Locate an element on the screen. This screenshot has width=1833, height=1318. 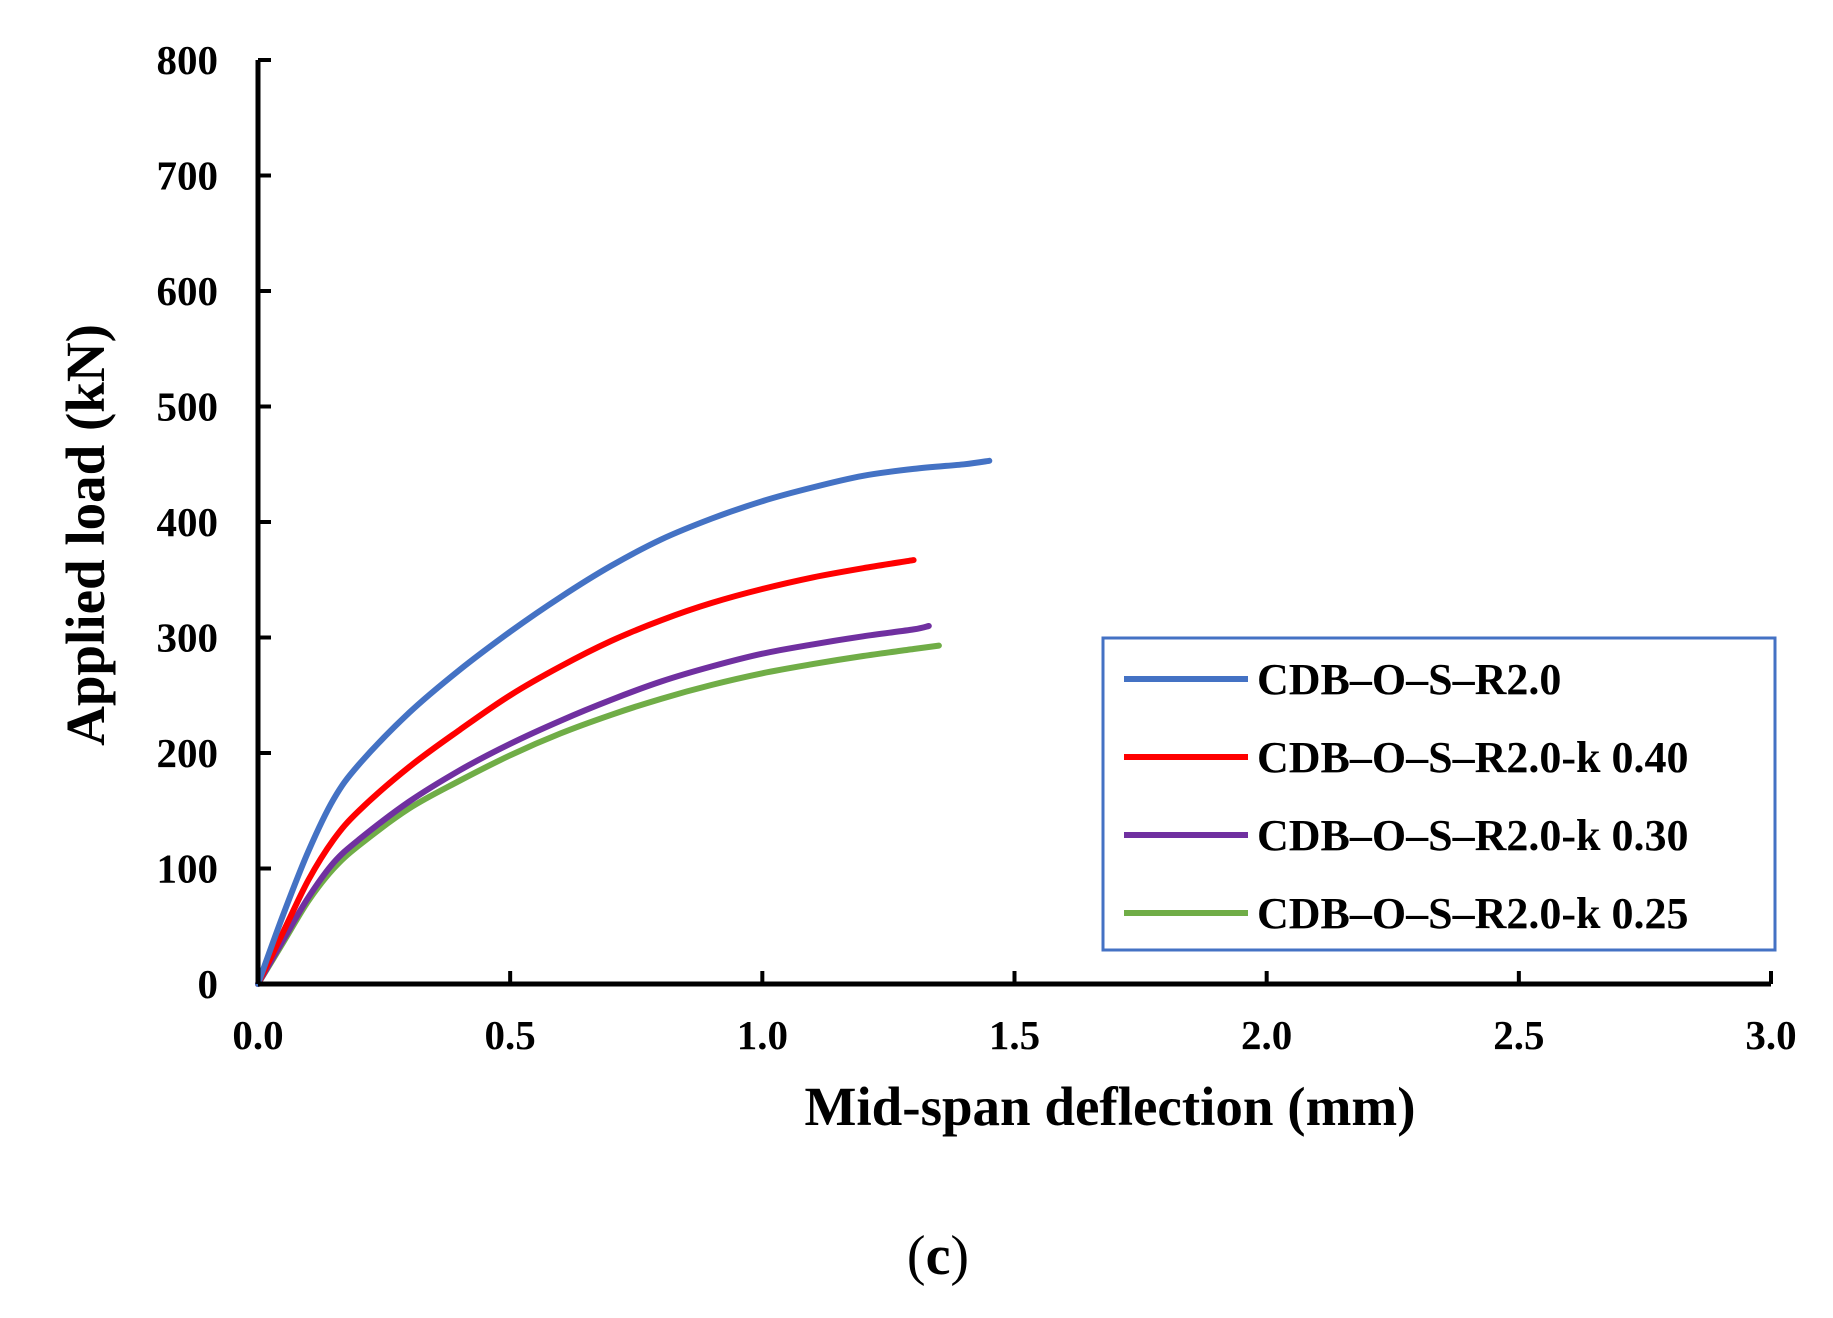
caption-open-paren: ( is located at coordinates (916, 1256).